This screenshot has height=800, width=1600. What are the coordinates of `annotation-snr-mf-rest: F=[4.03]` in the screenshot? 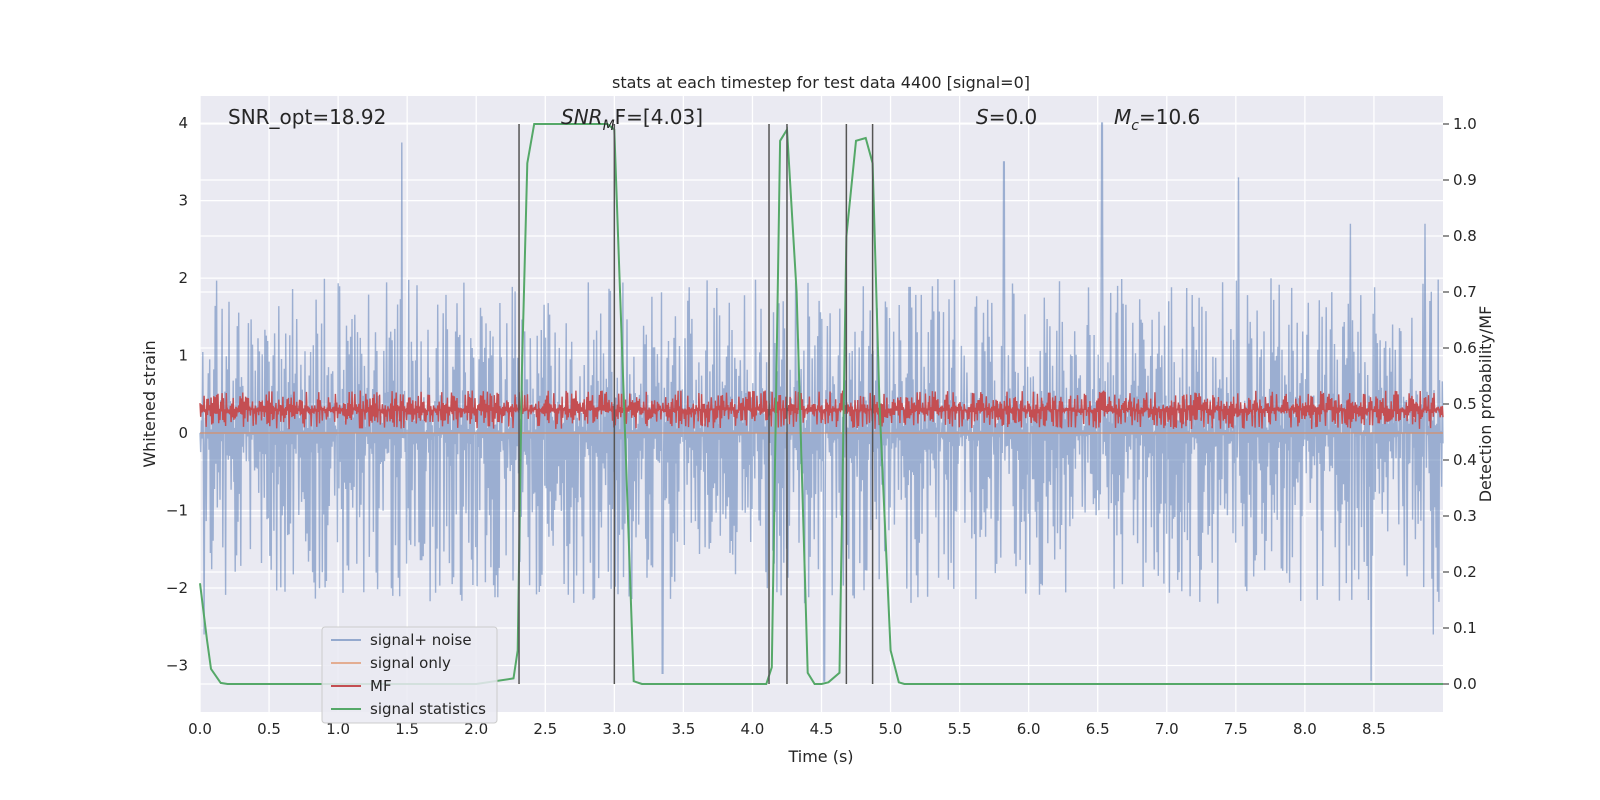 It's located at (659, 117).